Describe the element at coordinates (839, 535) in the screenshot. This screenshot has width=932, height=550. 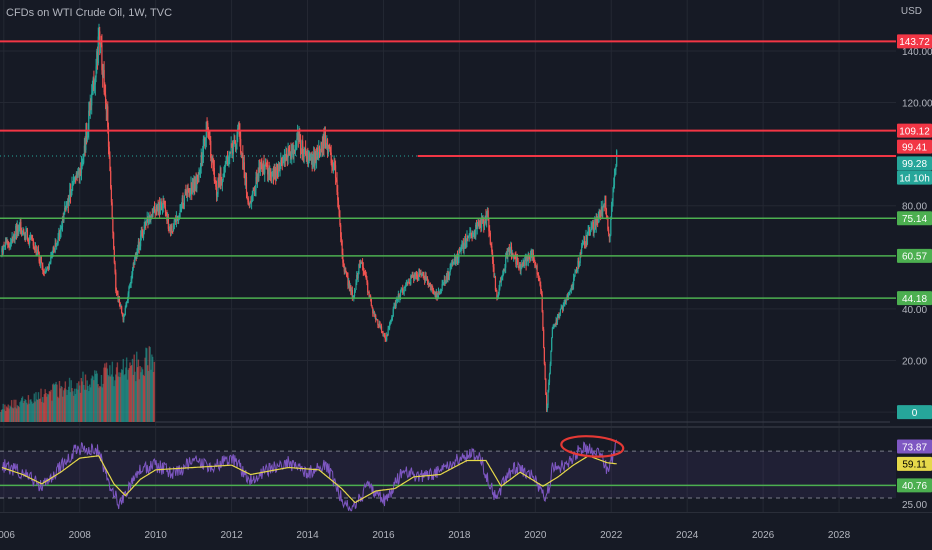
I see `time-tick-label: 2028` at that location.